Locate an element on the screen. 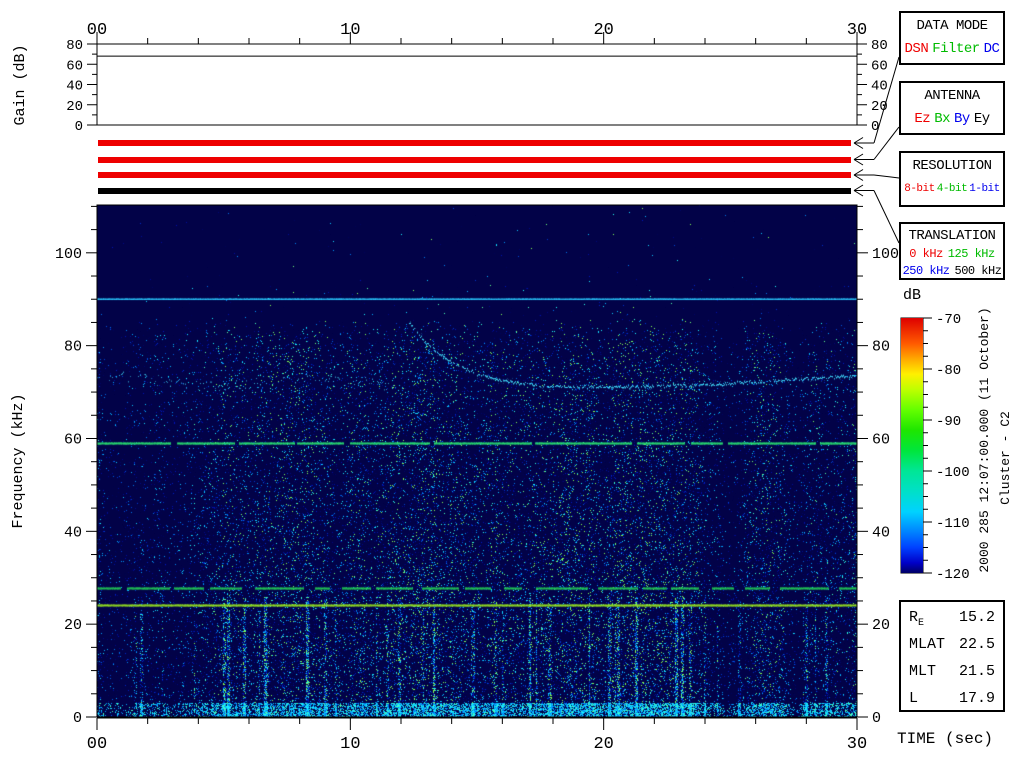 The height and width of the screenshot is (768, 1024). svg-text: -100 is located at coordinates (953, 473).